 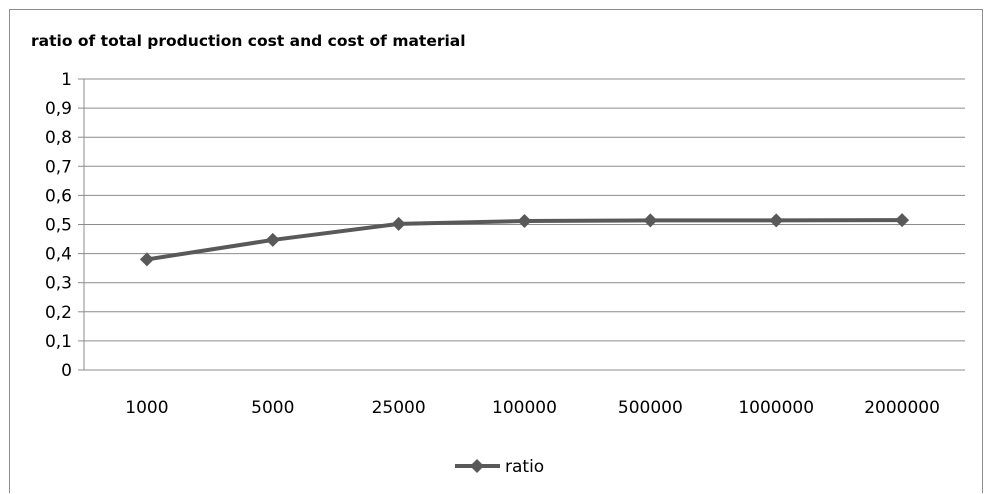 What do you see at coordinates (58, 342) in the screenshot?
I see `y-tick-label: 0,1` at bounding box center [58, 342].